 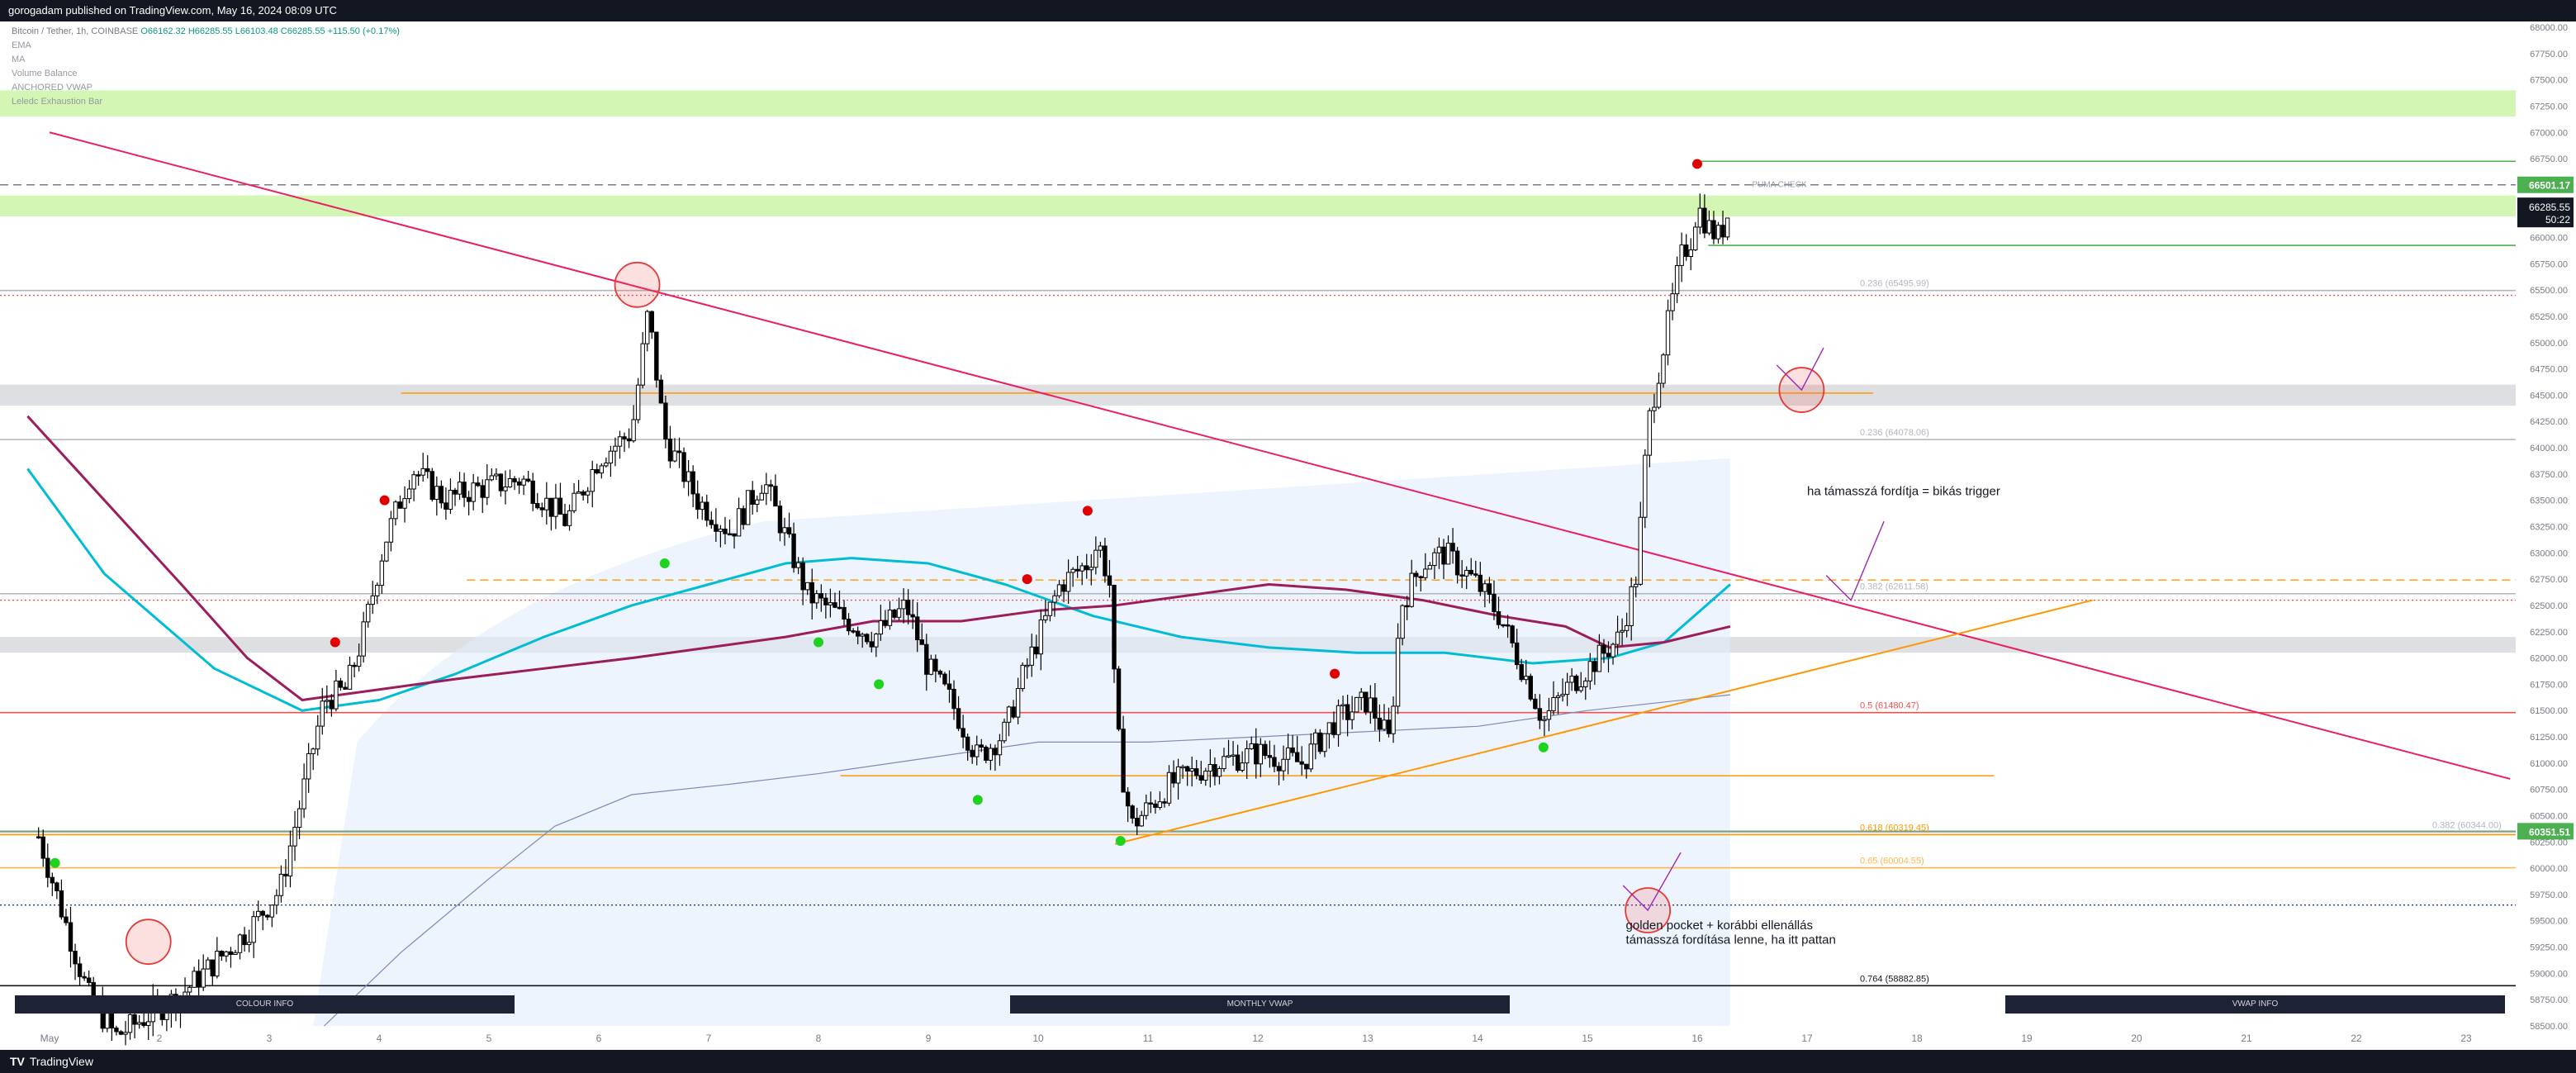 What do you see at coordinates (2467, 825) in the screenshot?
I see `fib-label-13: 0.382 (60344.00)` at bounding box center [2467, 825].